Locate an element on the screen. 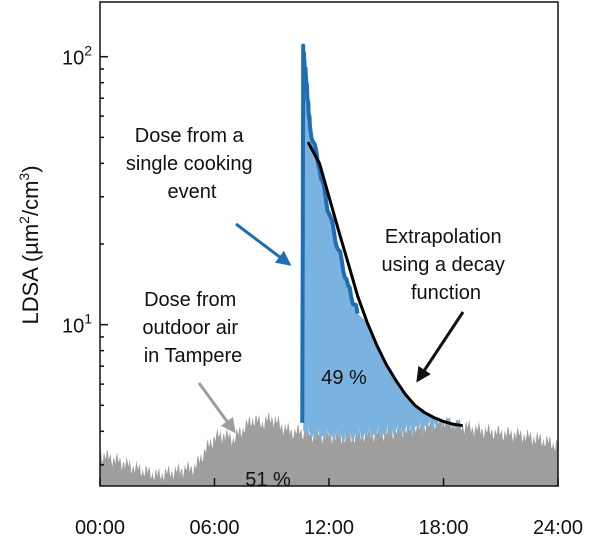 The image size is (600, 547). x-tick-label: 00:00 is located at coordinates (100, 528).